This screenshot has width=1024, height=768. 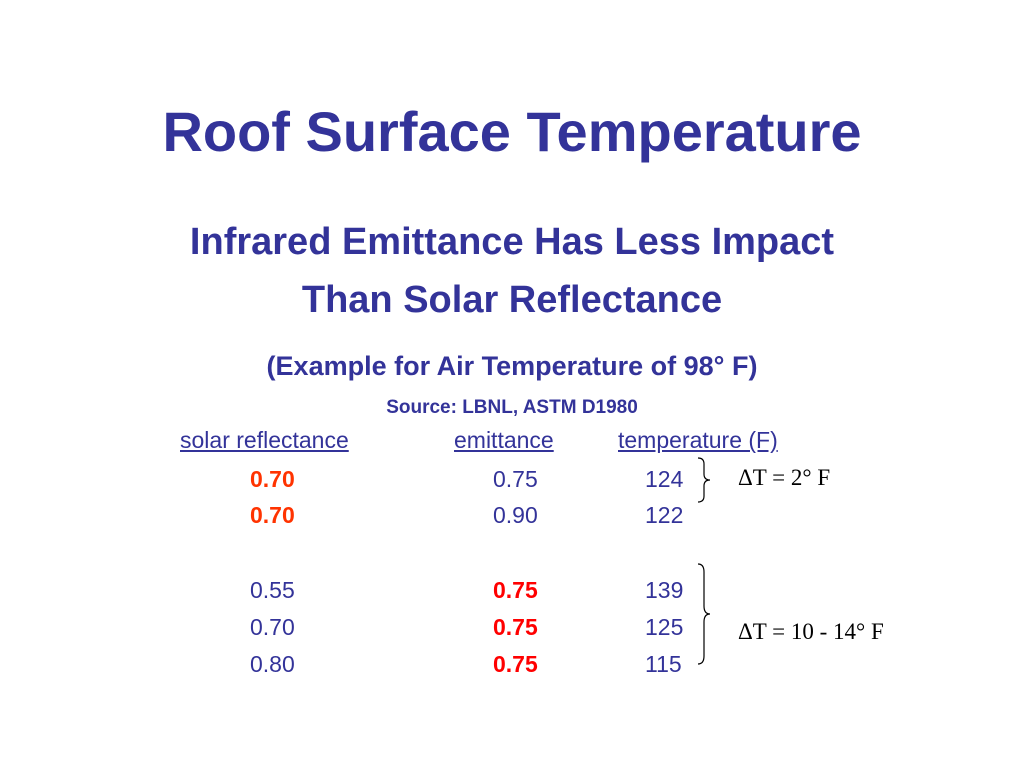 What do you see at coordinates (512, 366) in the screenshot?
I see `example-note: (Example for Air Temperature of 98° F)` at bounding box center [512, 366].